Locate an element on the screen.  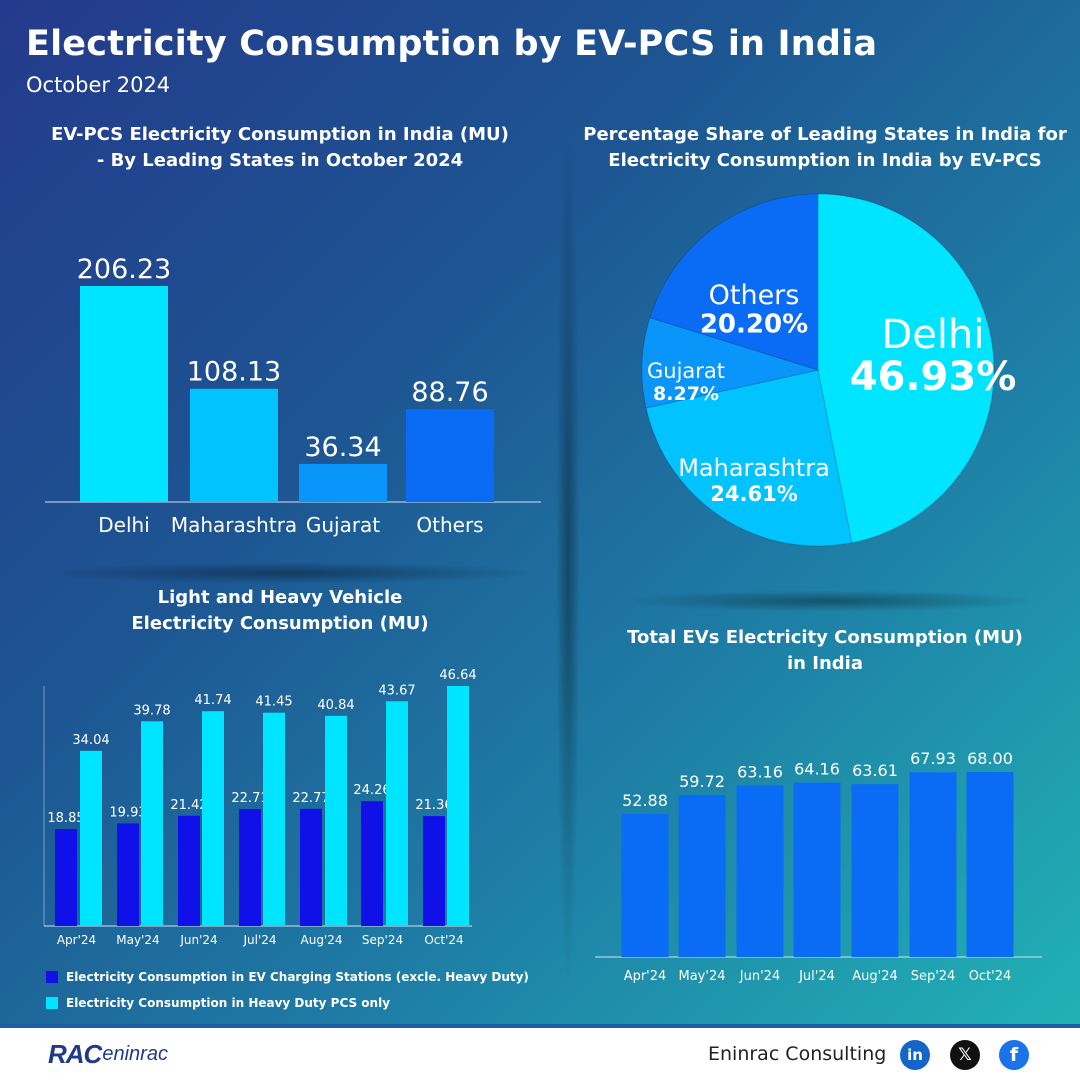
total-category-label: Jun'24 is located at coordinates (759, 976).